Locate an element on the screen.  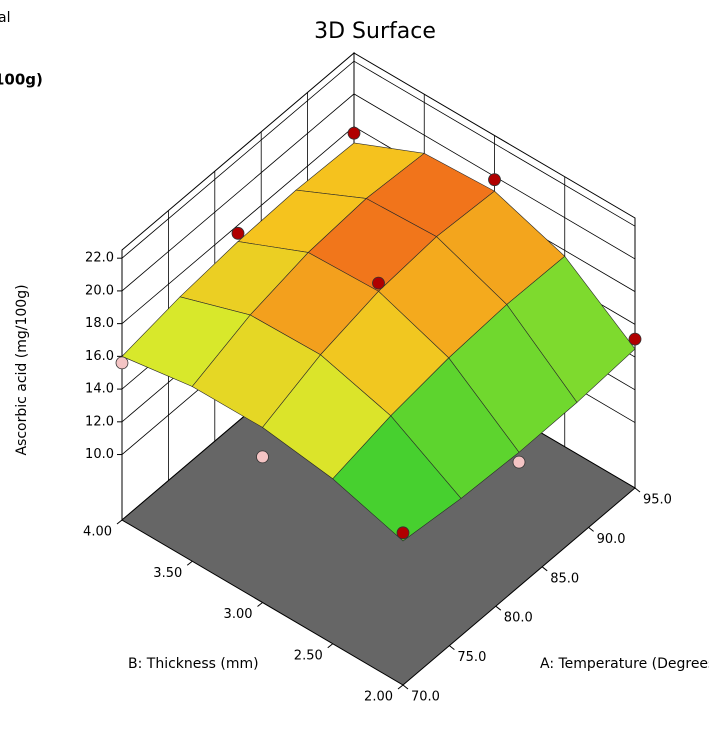
cropped-legend-text: 100g) is located at coordinates (21, 80).